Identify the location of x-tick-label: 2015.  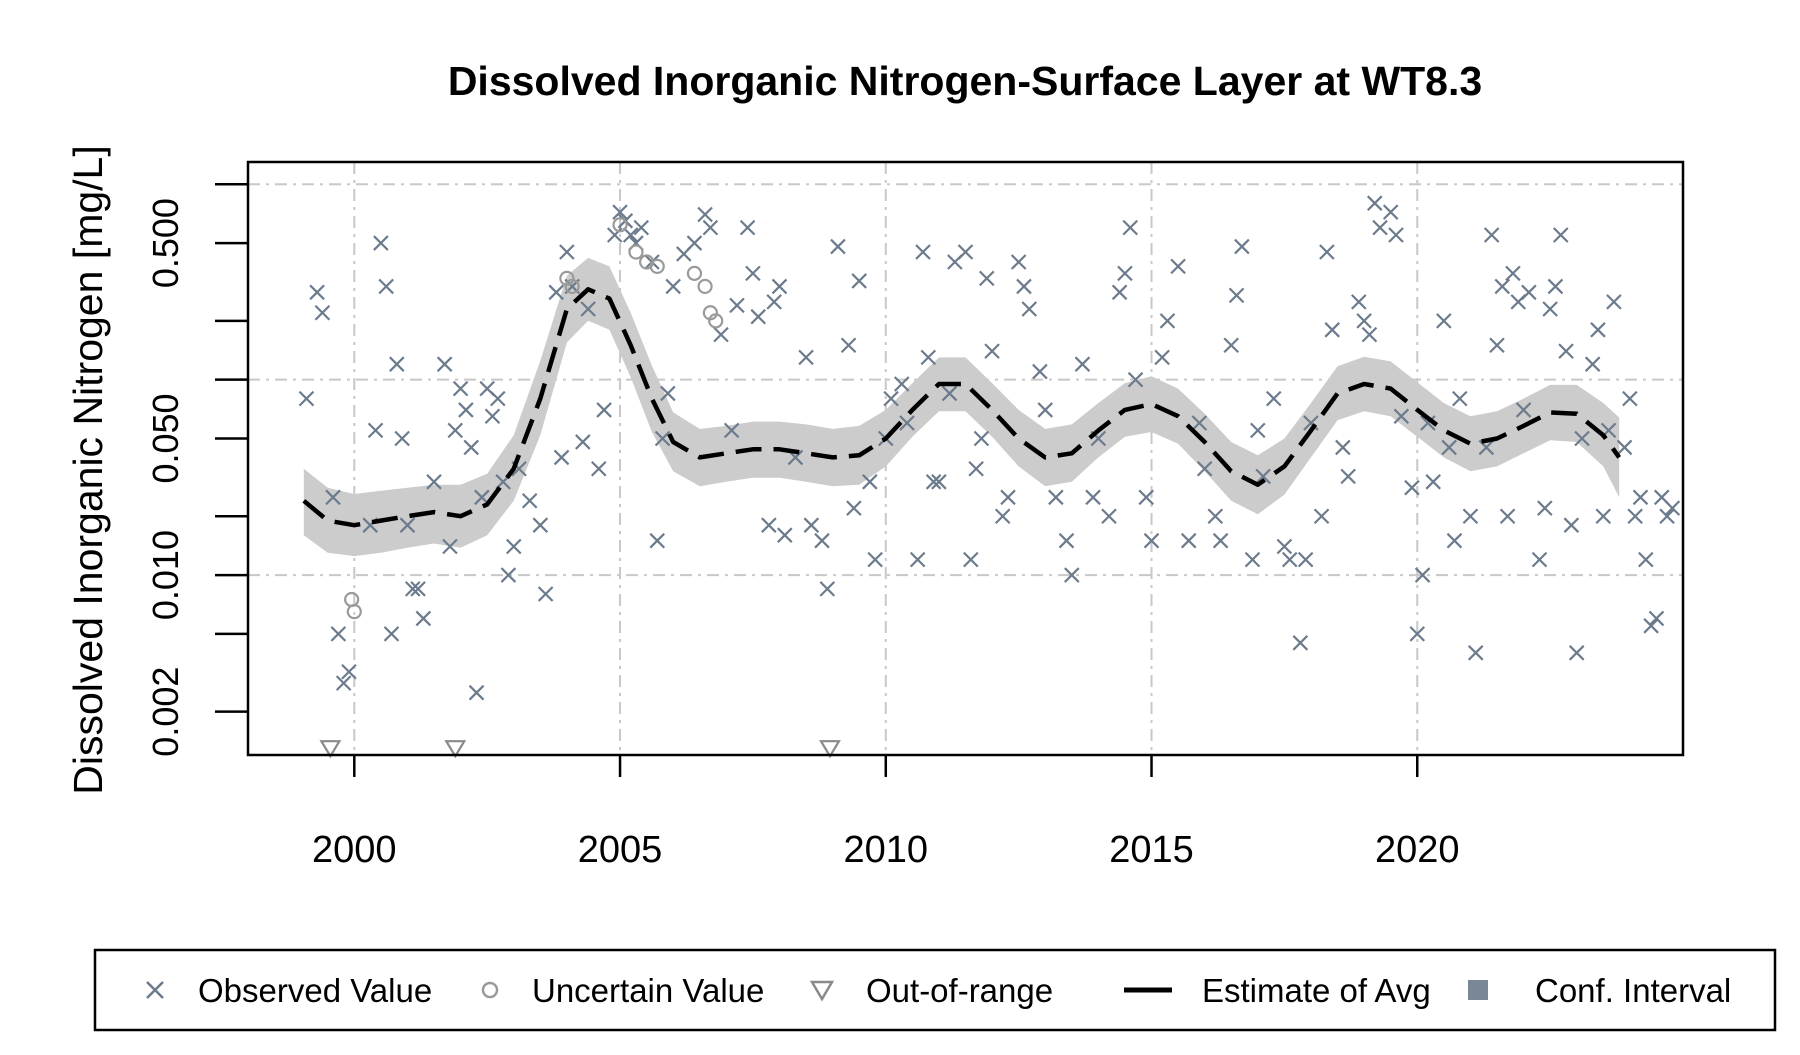
(1151, 850).